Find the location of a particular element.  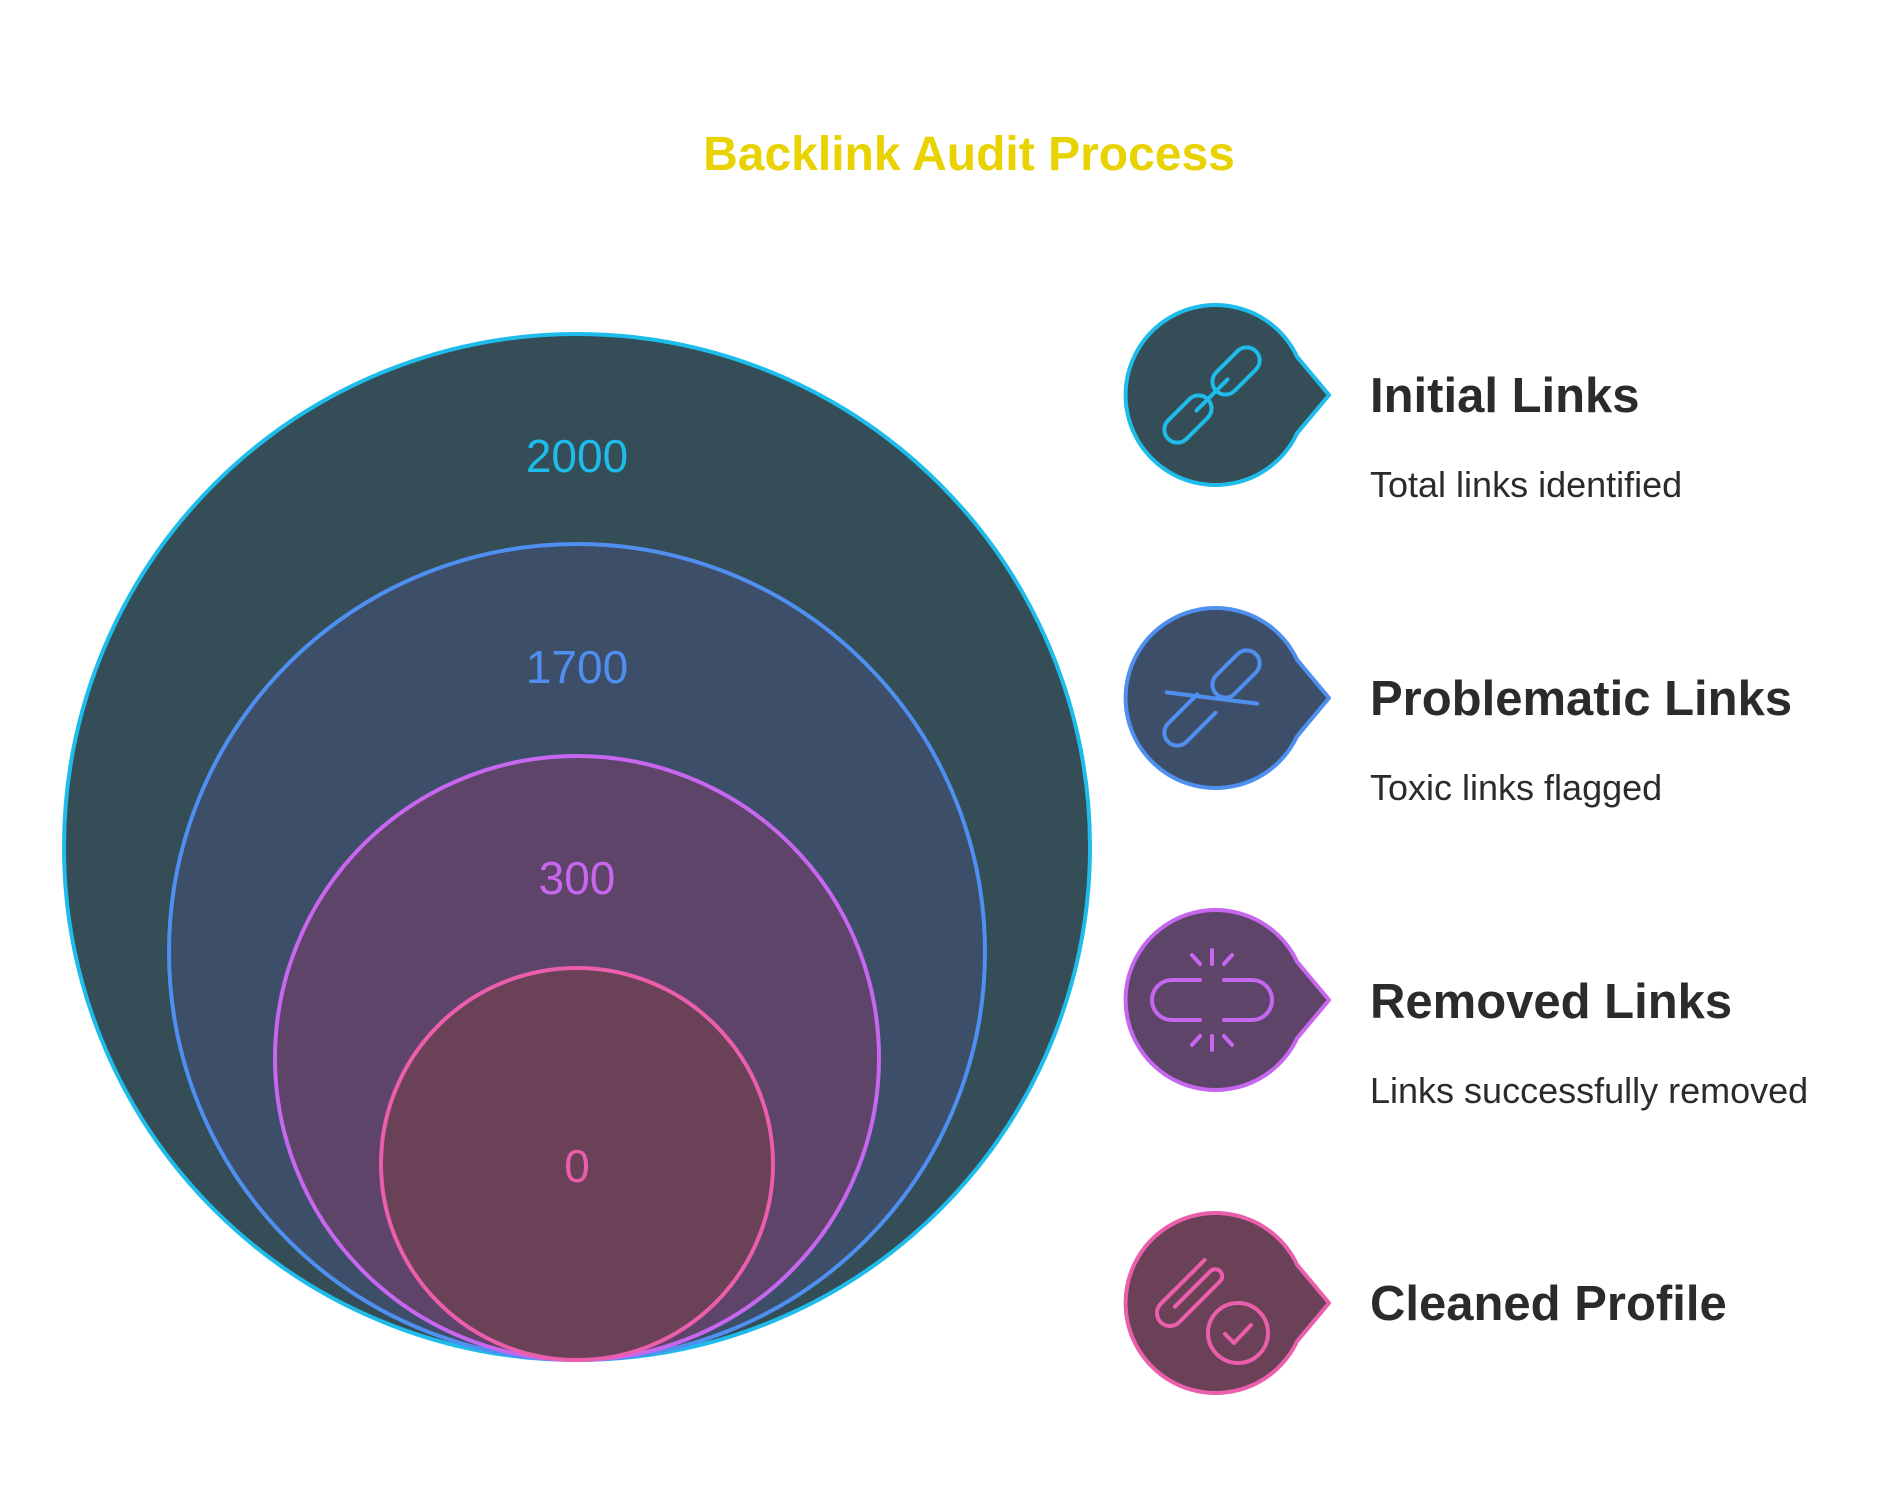

diagram-title: Backlink Audit Process is located at coordinates (969, 154).